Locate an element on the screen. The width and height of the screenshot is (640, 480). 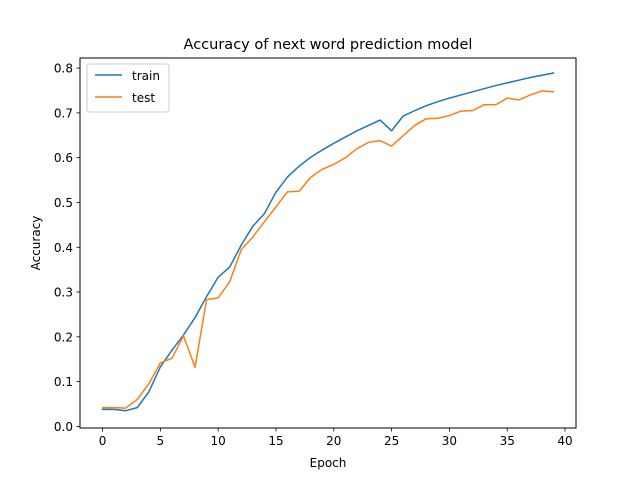
legend: train test is located at coordinates (128, 88).